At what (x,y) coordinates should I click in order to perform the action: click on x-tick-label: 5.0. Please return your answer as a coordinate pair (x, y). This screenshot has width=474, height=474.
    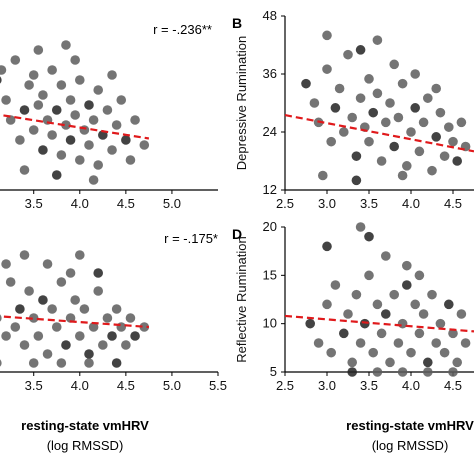
    Looking at the image, I should click on (172, 385).